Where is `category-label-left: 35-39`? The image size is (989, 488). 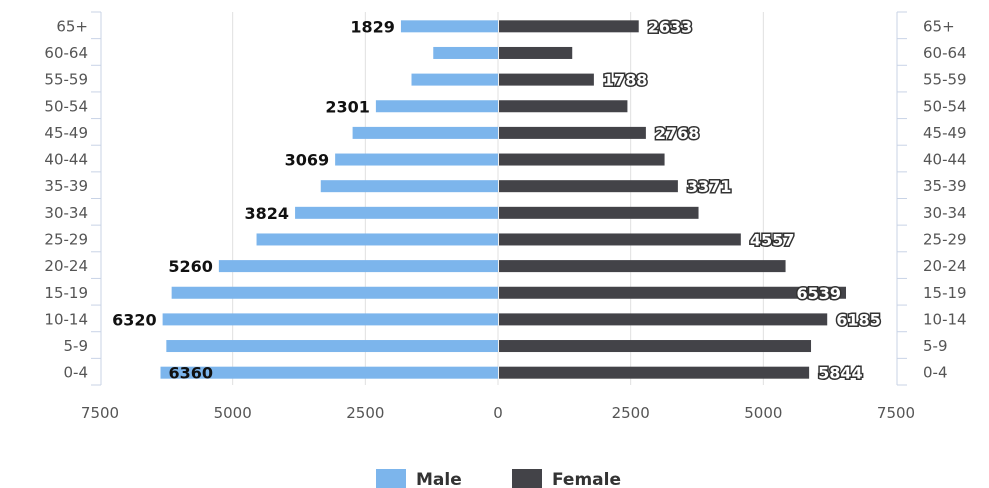
category-label-left: 35-39 is located at coordinates (66, 186).